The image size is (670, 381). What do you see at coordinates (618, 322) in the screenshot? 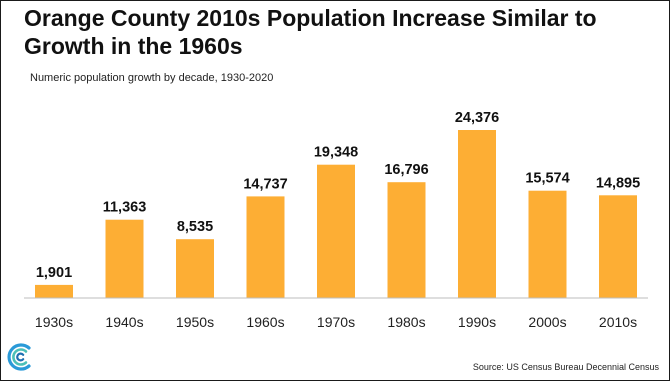
I see `category-label-2010s: 2010s` at bounding box center [618, 322].